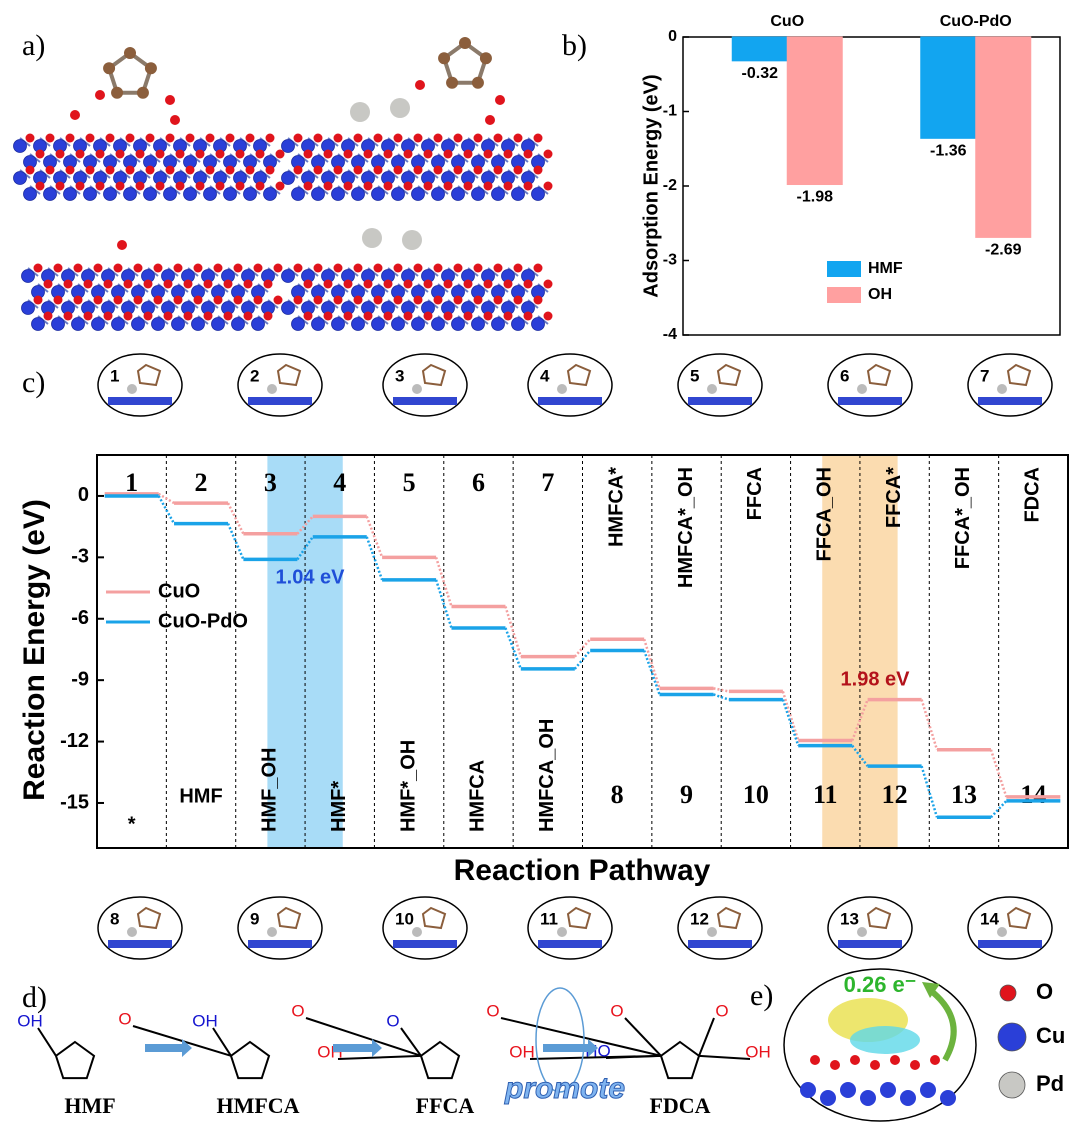 The width and height of the screenshot is (1080, 1128). What do you see at coordinates (409, 482) in the screenshot?
I see `step-number: 5` at bounding box center [409, 482].